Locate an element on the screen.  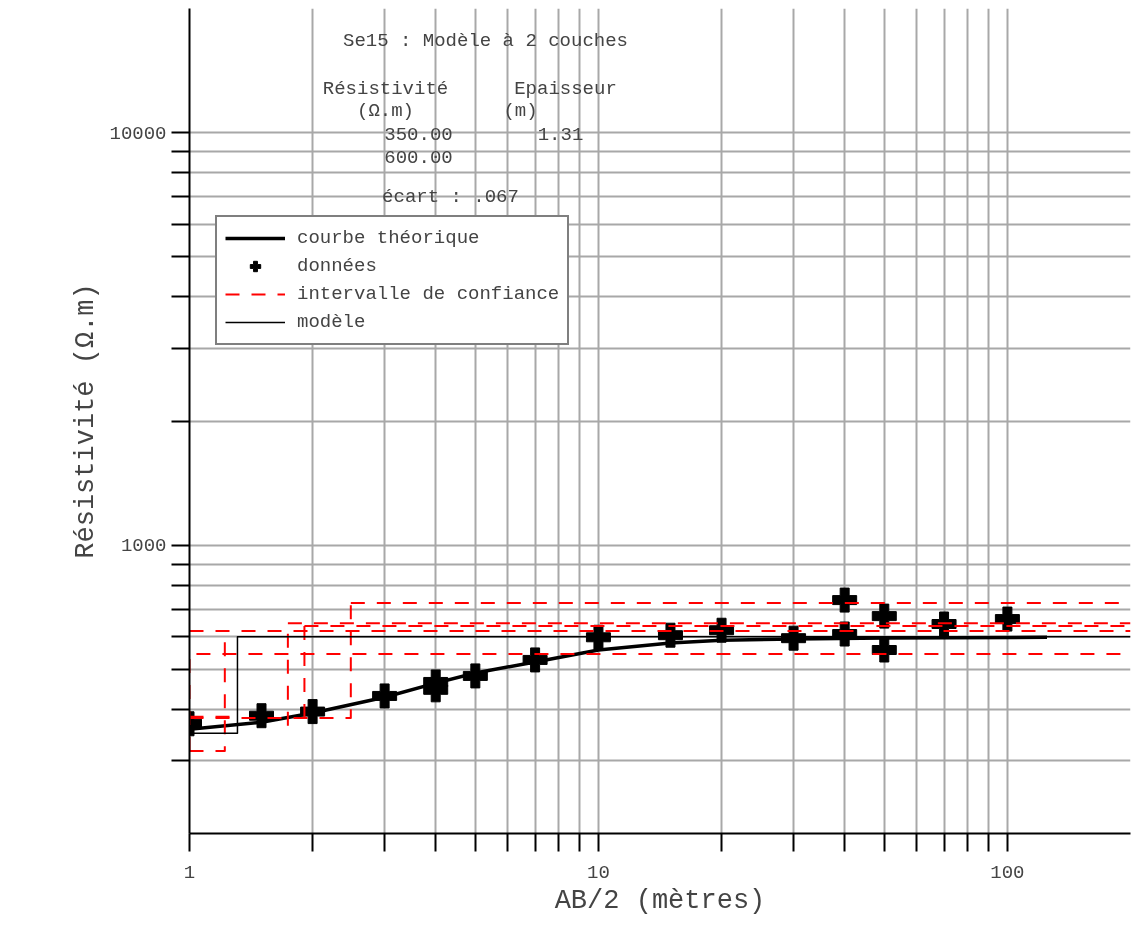
x-tick-label: 100 is located at coordinates (1007, 872).